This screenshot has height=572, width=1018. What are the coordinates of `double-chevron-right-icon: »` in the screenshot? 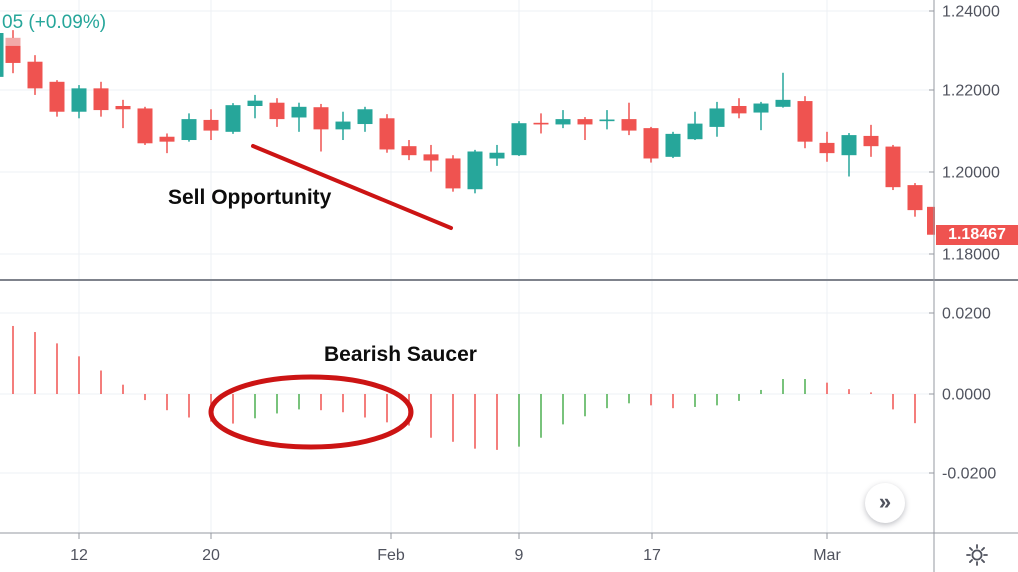 It's located at (885, 501).